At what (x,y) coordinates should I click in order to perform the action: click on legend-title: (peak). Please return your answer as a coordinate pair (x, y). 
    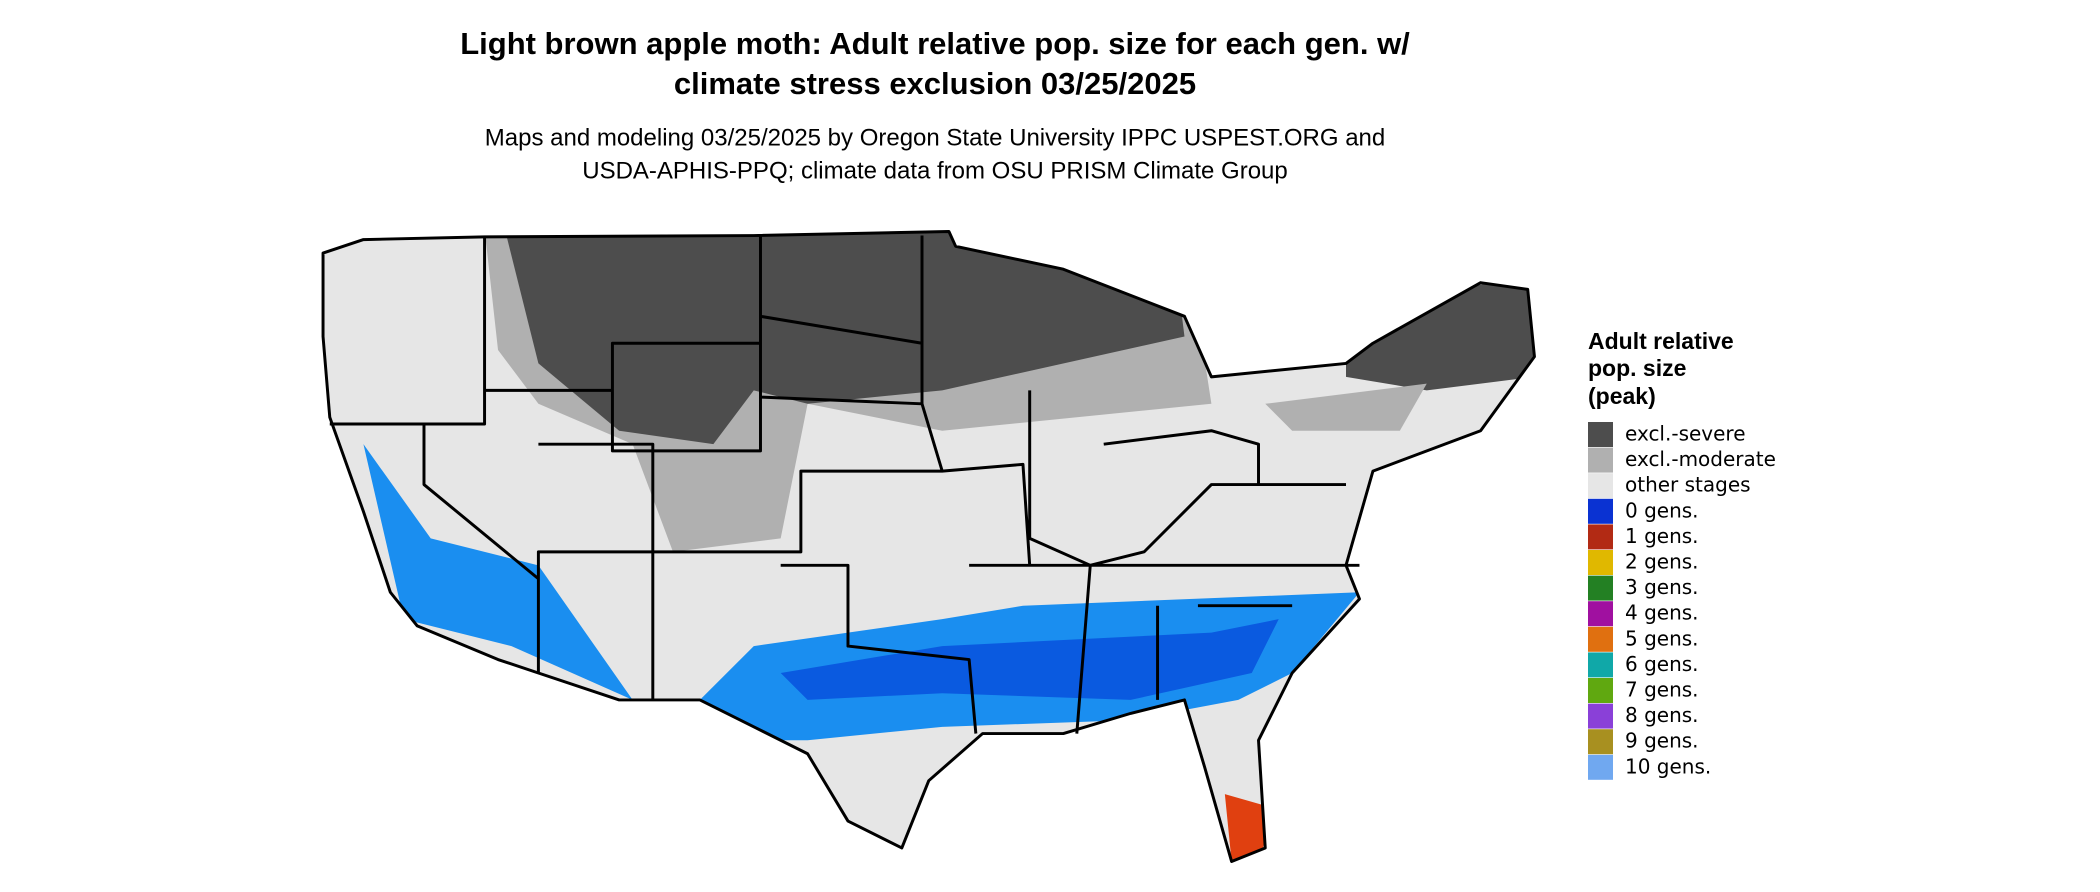
    Looking at the image, I should click on (1622, 396).